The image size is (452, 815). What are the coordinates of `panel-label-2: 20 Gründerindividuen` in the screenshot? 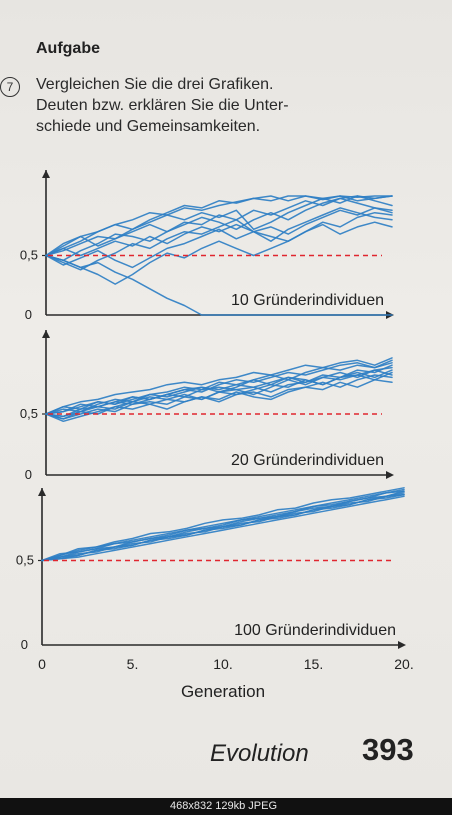 It's located at (307, 460).